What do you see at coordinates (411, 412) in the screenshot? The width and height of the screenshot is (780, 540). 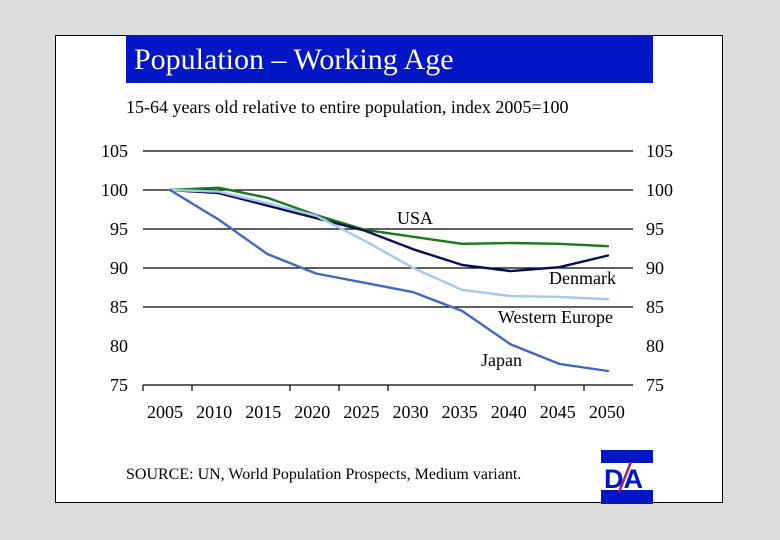 I see `x-tick-label: 2030` at bounding box center [411, 412].